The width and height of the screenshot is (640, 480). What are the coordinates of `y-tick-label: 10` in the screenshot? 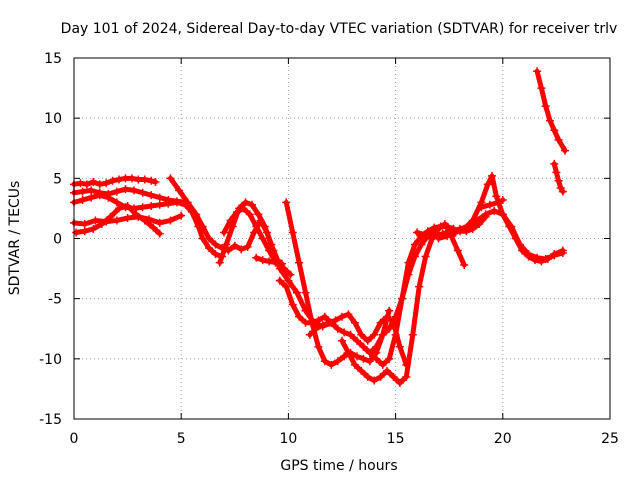 It's located at (53, 119).